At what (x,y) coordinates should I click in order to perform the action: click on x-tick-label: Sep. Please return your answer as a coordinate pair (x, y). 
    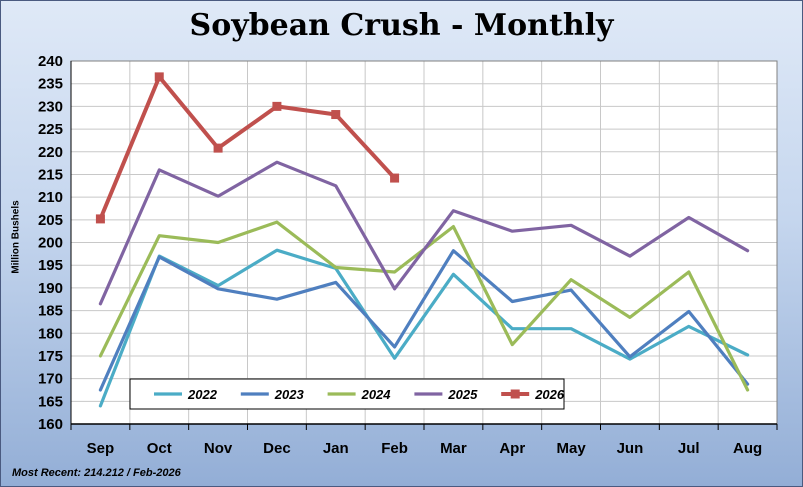
    Looking at the image, I should click on (101, 448).